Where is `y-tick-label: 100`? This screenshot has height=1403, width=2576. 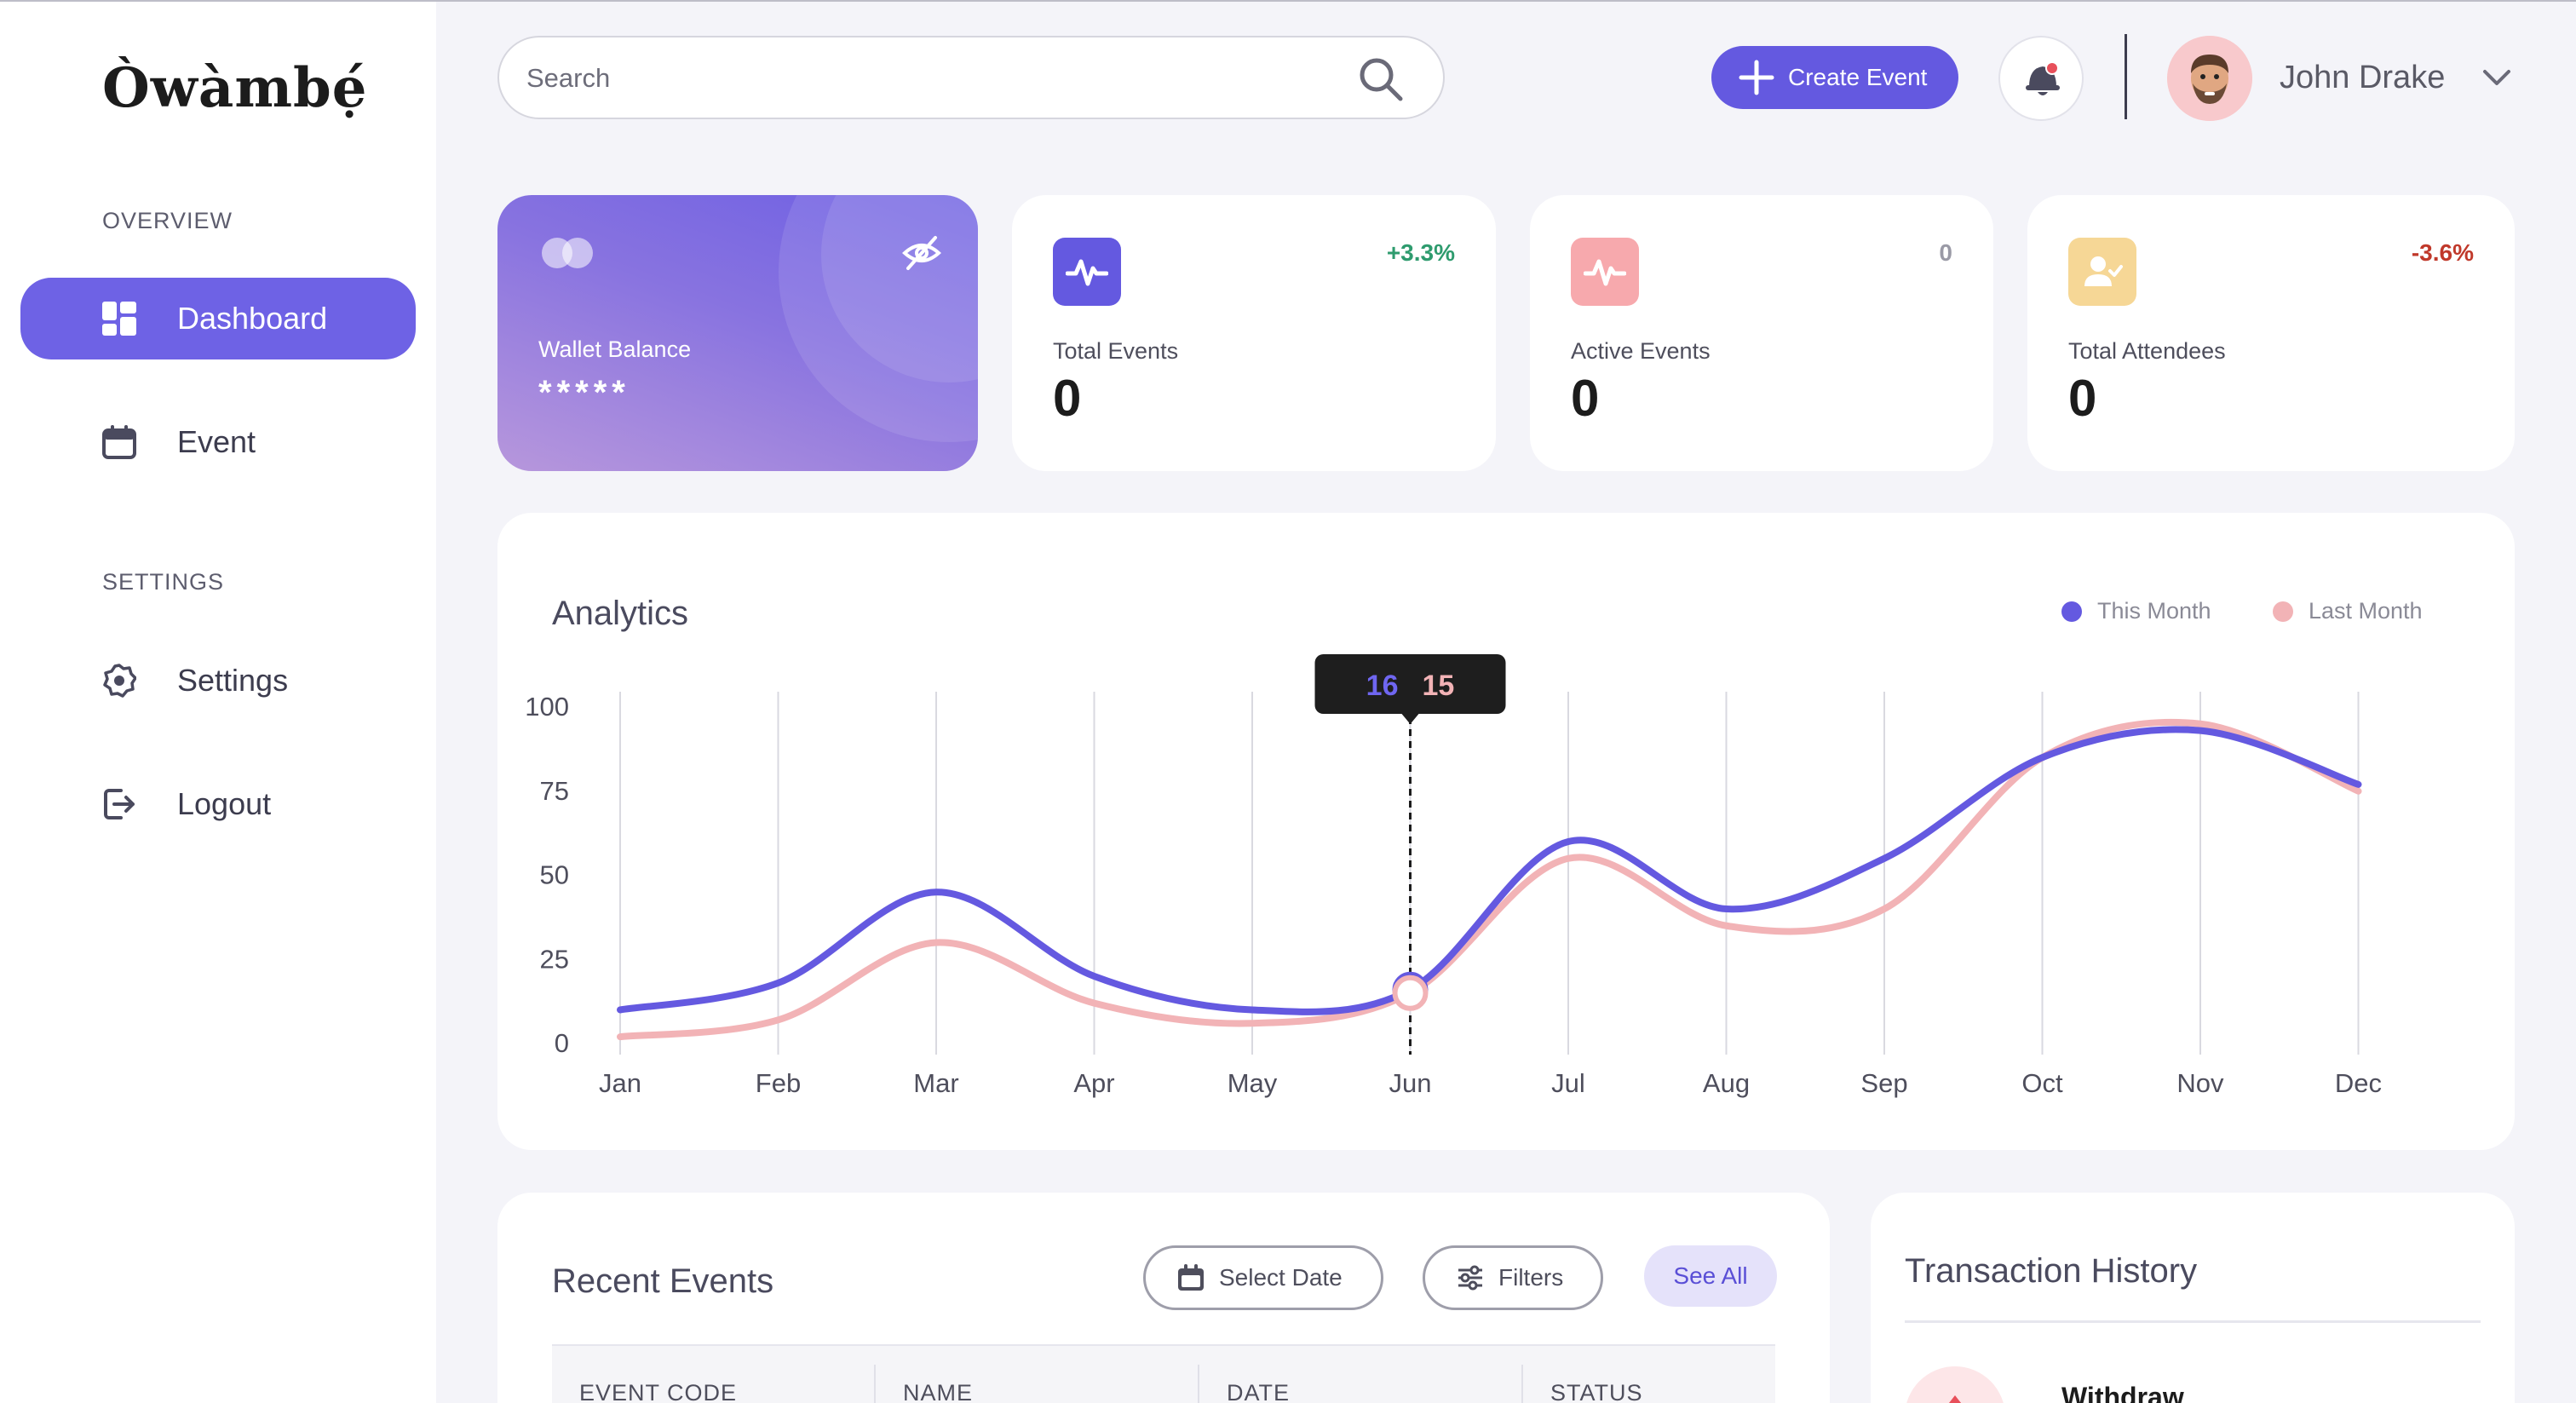
y-tick-label: 100 is located at coordinates (547, 707).